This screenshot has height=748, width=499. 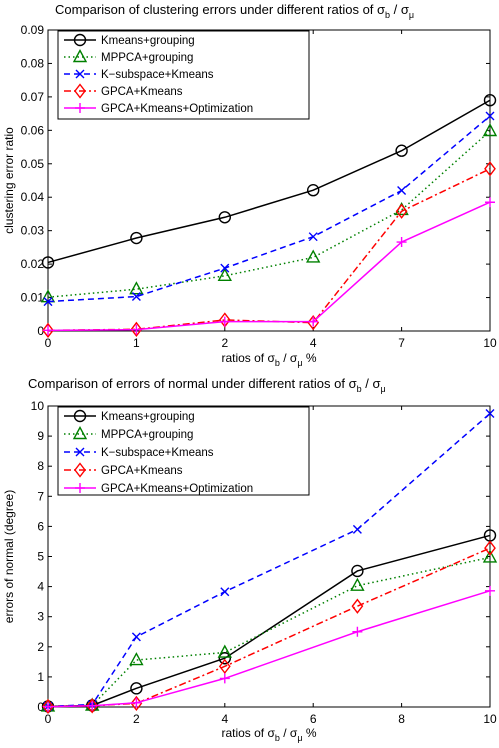 What do you see at coordinates (40, 496) in the screenshot?
I see `y-tick-label: 7` at bounding box center [40, 496].